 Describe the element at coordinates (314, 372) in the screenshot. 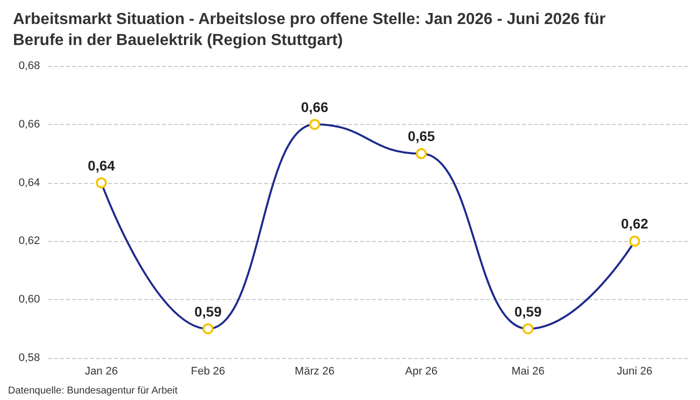

I see `x-tick-label: März 26` at that location.